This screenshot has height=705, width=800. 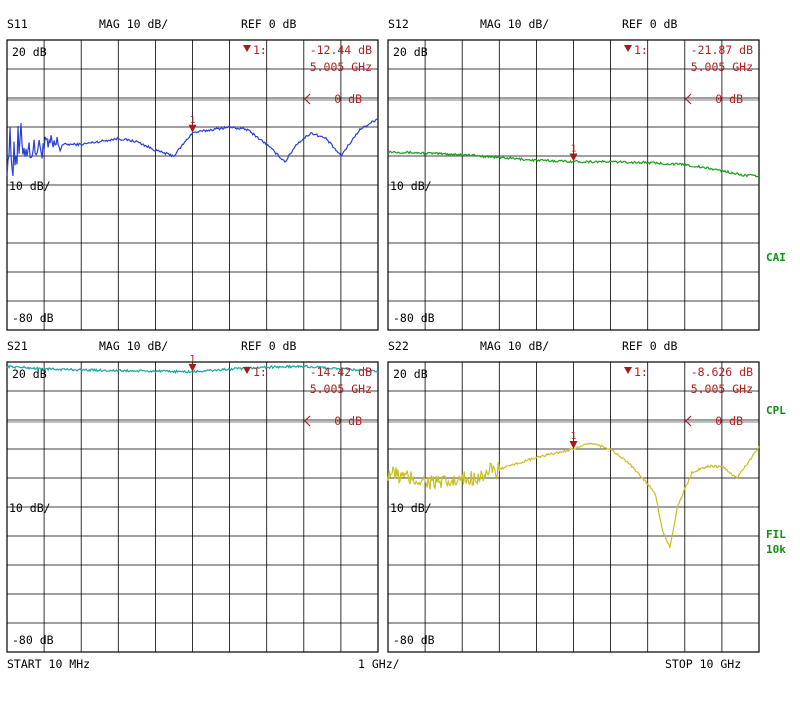 What do you see at coordinates (30, 508) in the screenshot?
I see `s21-division-label: 10 dB/` at bounding box center [30, 508].